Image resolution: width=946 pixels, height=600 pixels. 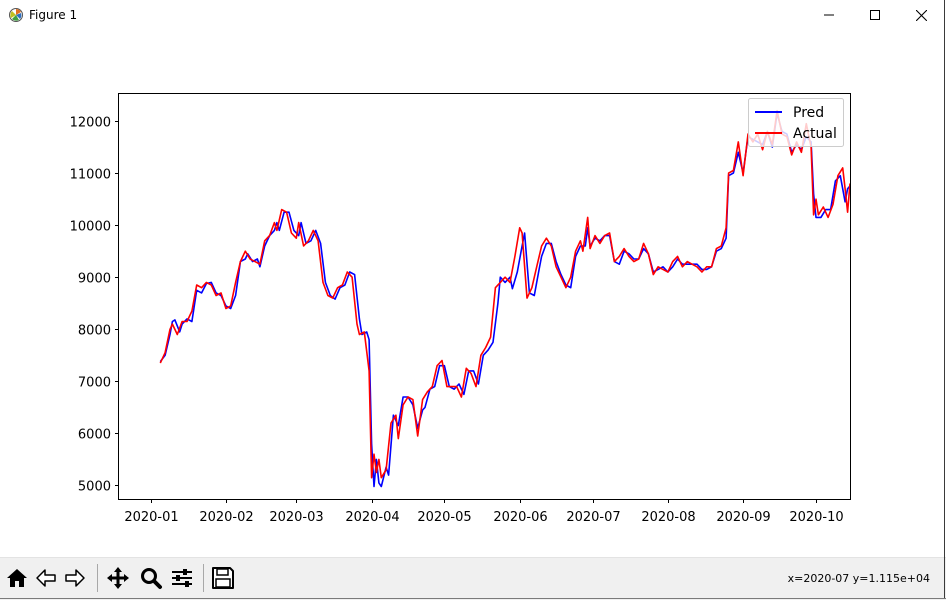 What do you see at coordinates (94, 435) in the screenshot?
I see `y-tick-label: 6000` at bounding box center [94, 435].